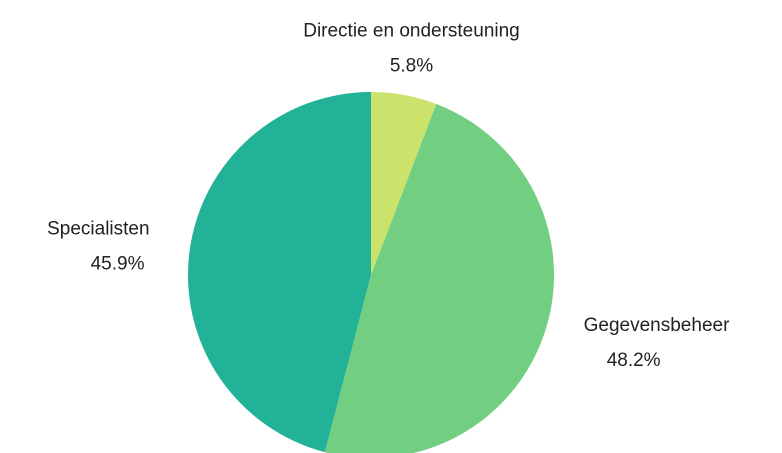 This screenshot has height=453, width=782. I want to click on slice-label: Gegevensbeheer, so click(657, 325).